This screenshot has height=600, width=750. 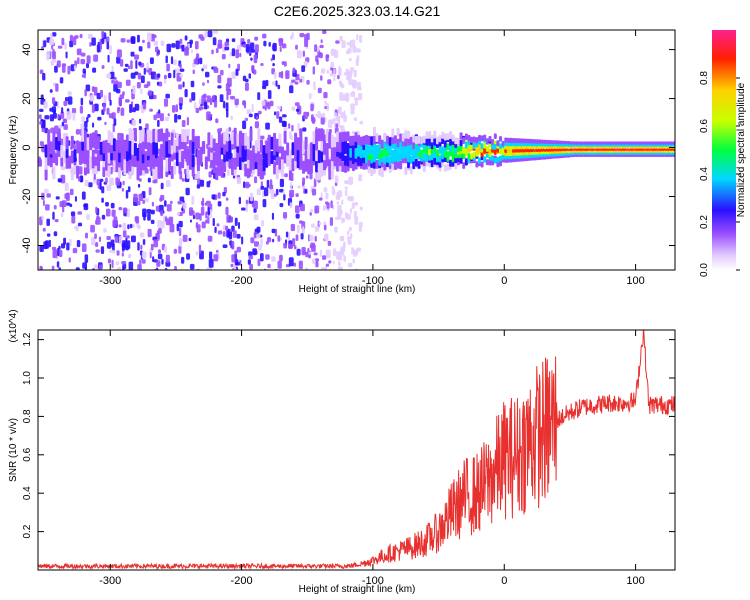 What do you see at coordinates (13, 450) in the screenshot?
I see `snr-y-label: SNR (10 * v/v)` at bounding box center [13, 450].